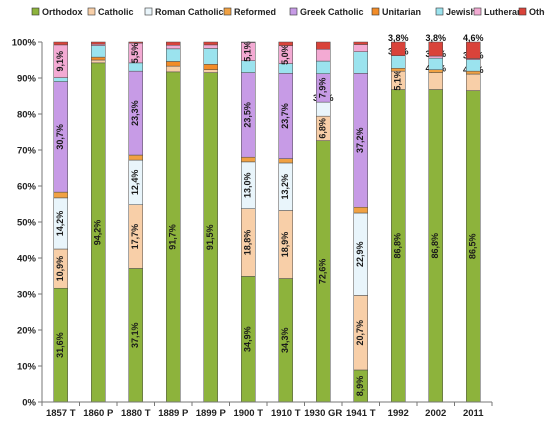 This screenshot has height=436, width=545. What do you see at coordinates (27, 331) in the screenshot?
I see `y-tick-label: 20%` at bounding box center [27, 331].